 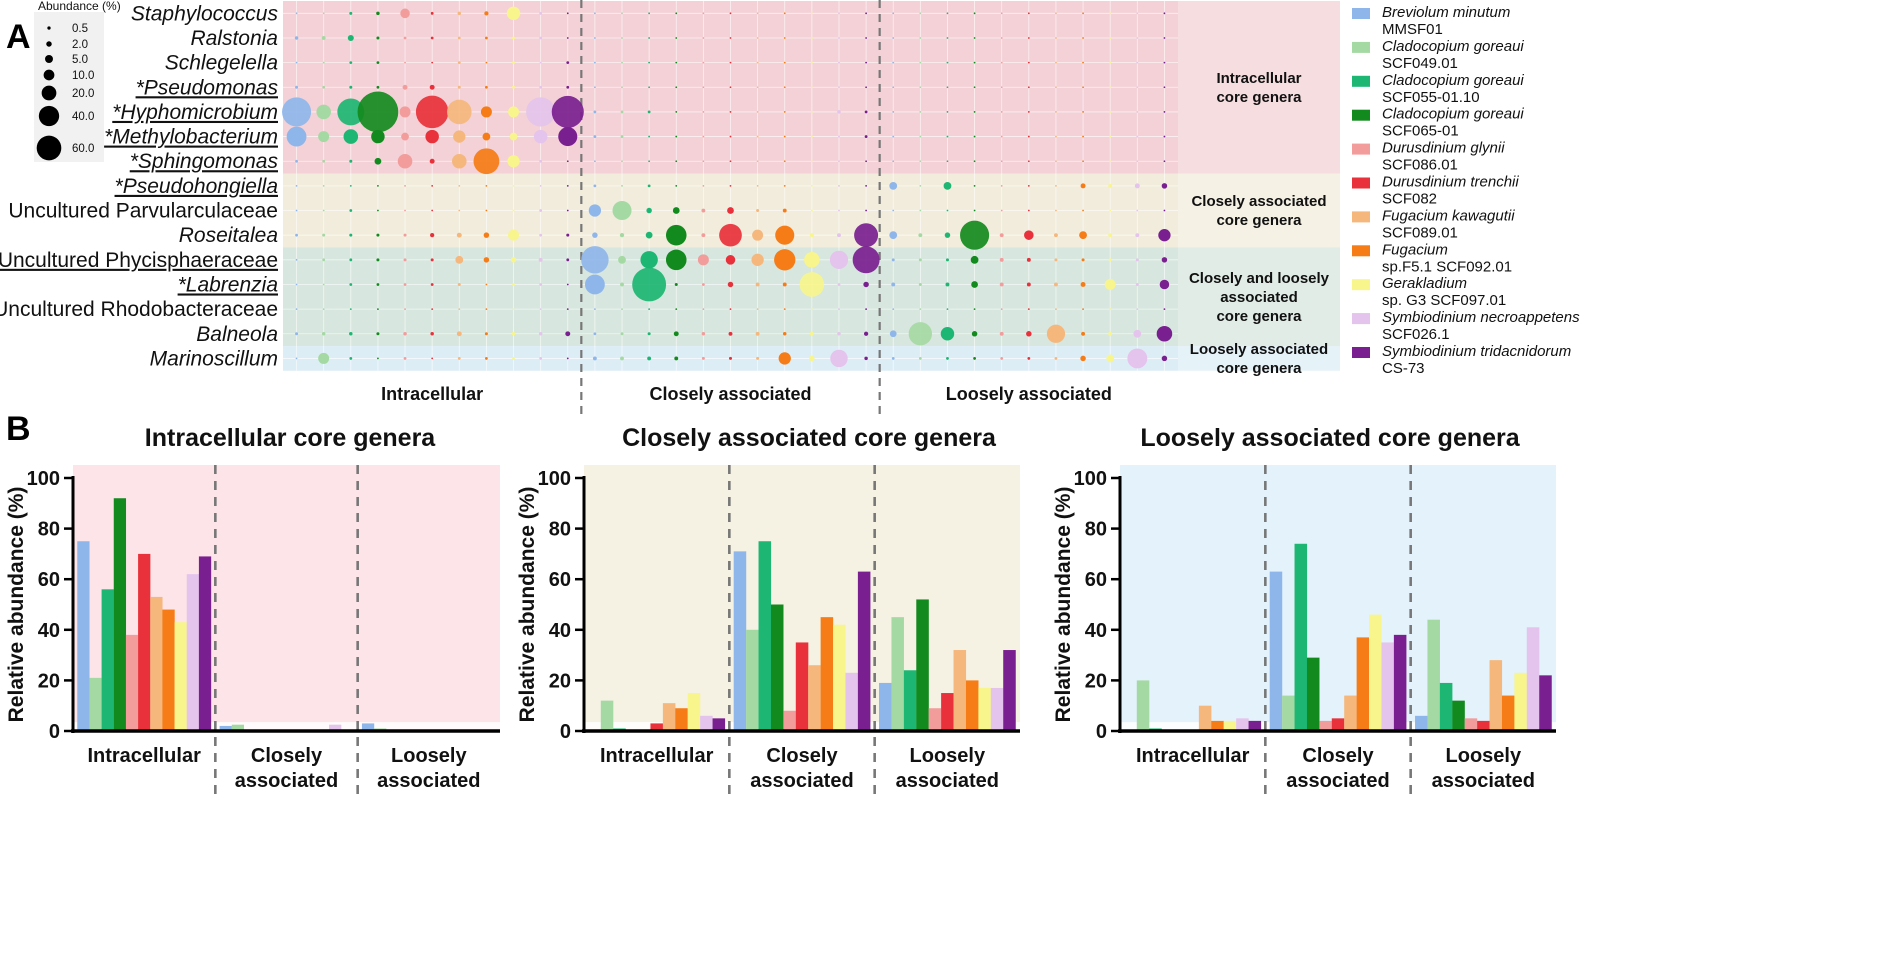 What do you see at coordinates (1164, 186) in the screenshot?
I see `bubble-loosely-associated-r7-s10` at bounding box center [1164, 186].